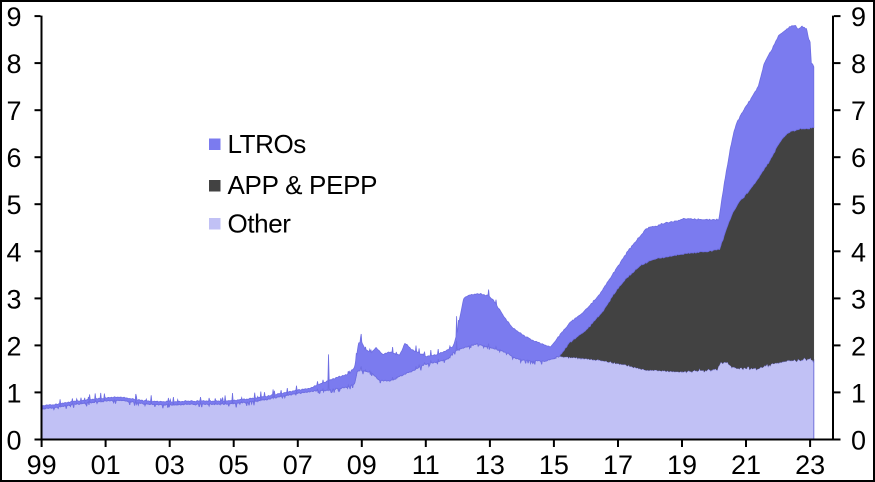 The width and height of the screenshot is (875, 482). Describe the element at coordinates (303, 185) in the screenshot. I see `svg-text: APP & PEPP` at that location.